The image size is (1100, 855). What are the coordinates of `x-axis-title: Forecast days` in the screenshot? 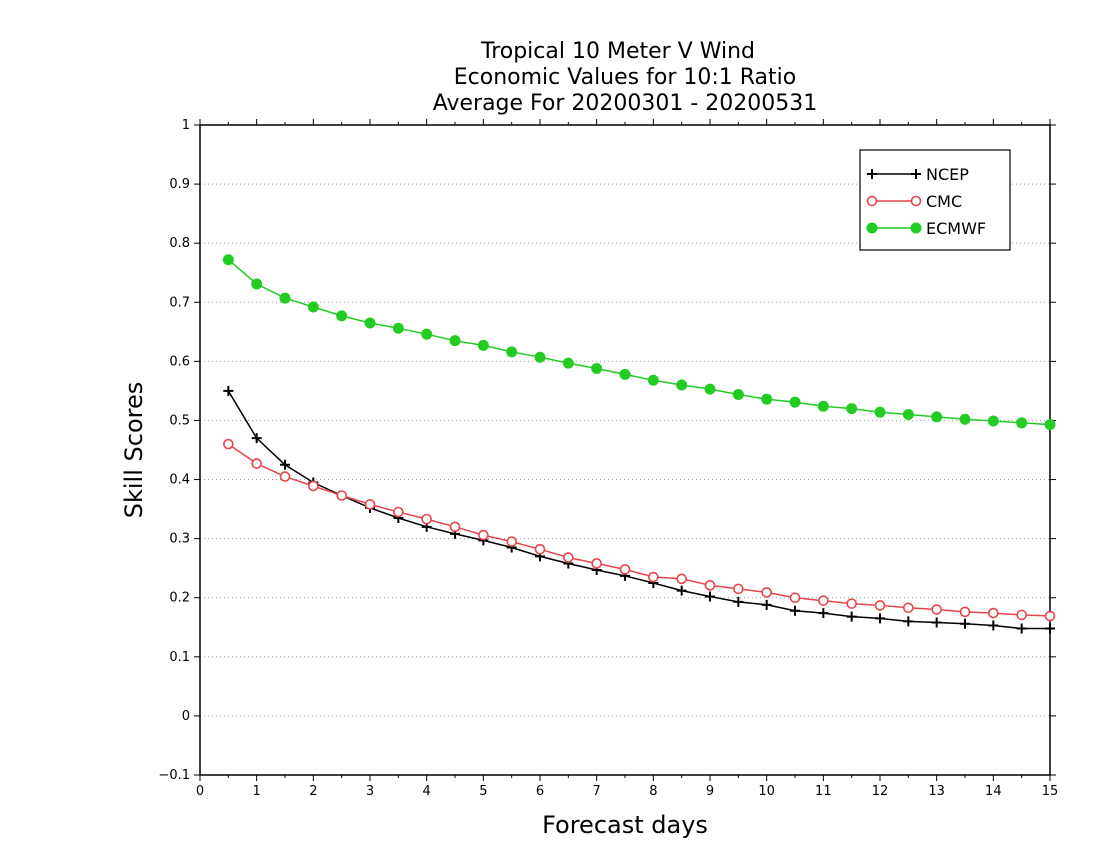 It's located at (625, 825).